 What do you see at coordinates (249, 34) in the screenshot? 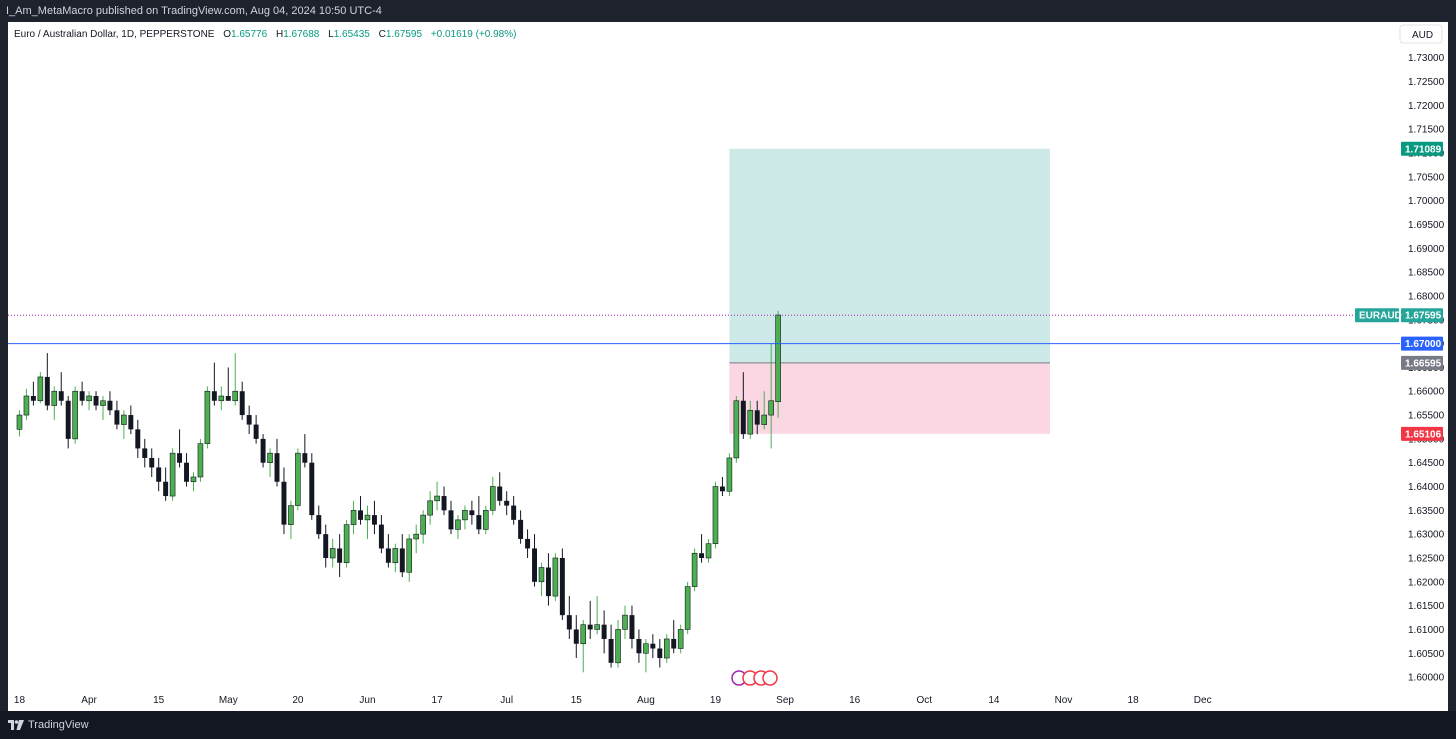
I see `open-value: 1.65776` at bounding box center [249, 34].